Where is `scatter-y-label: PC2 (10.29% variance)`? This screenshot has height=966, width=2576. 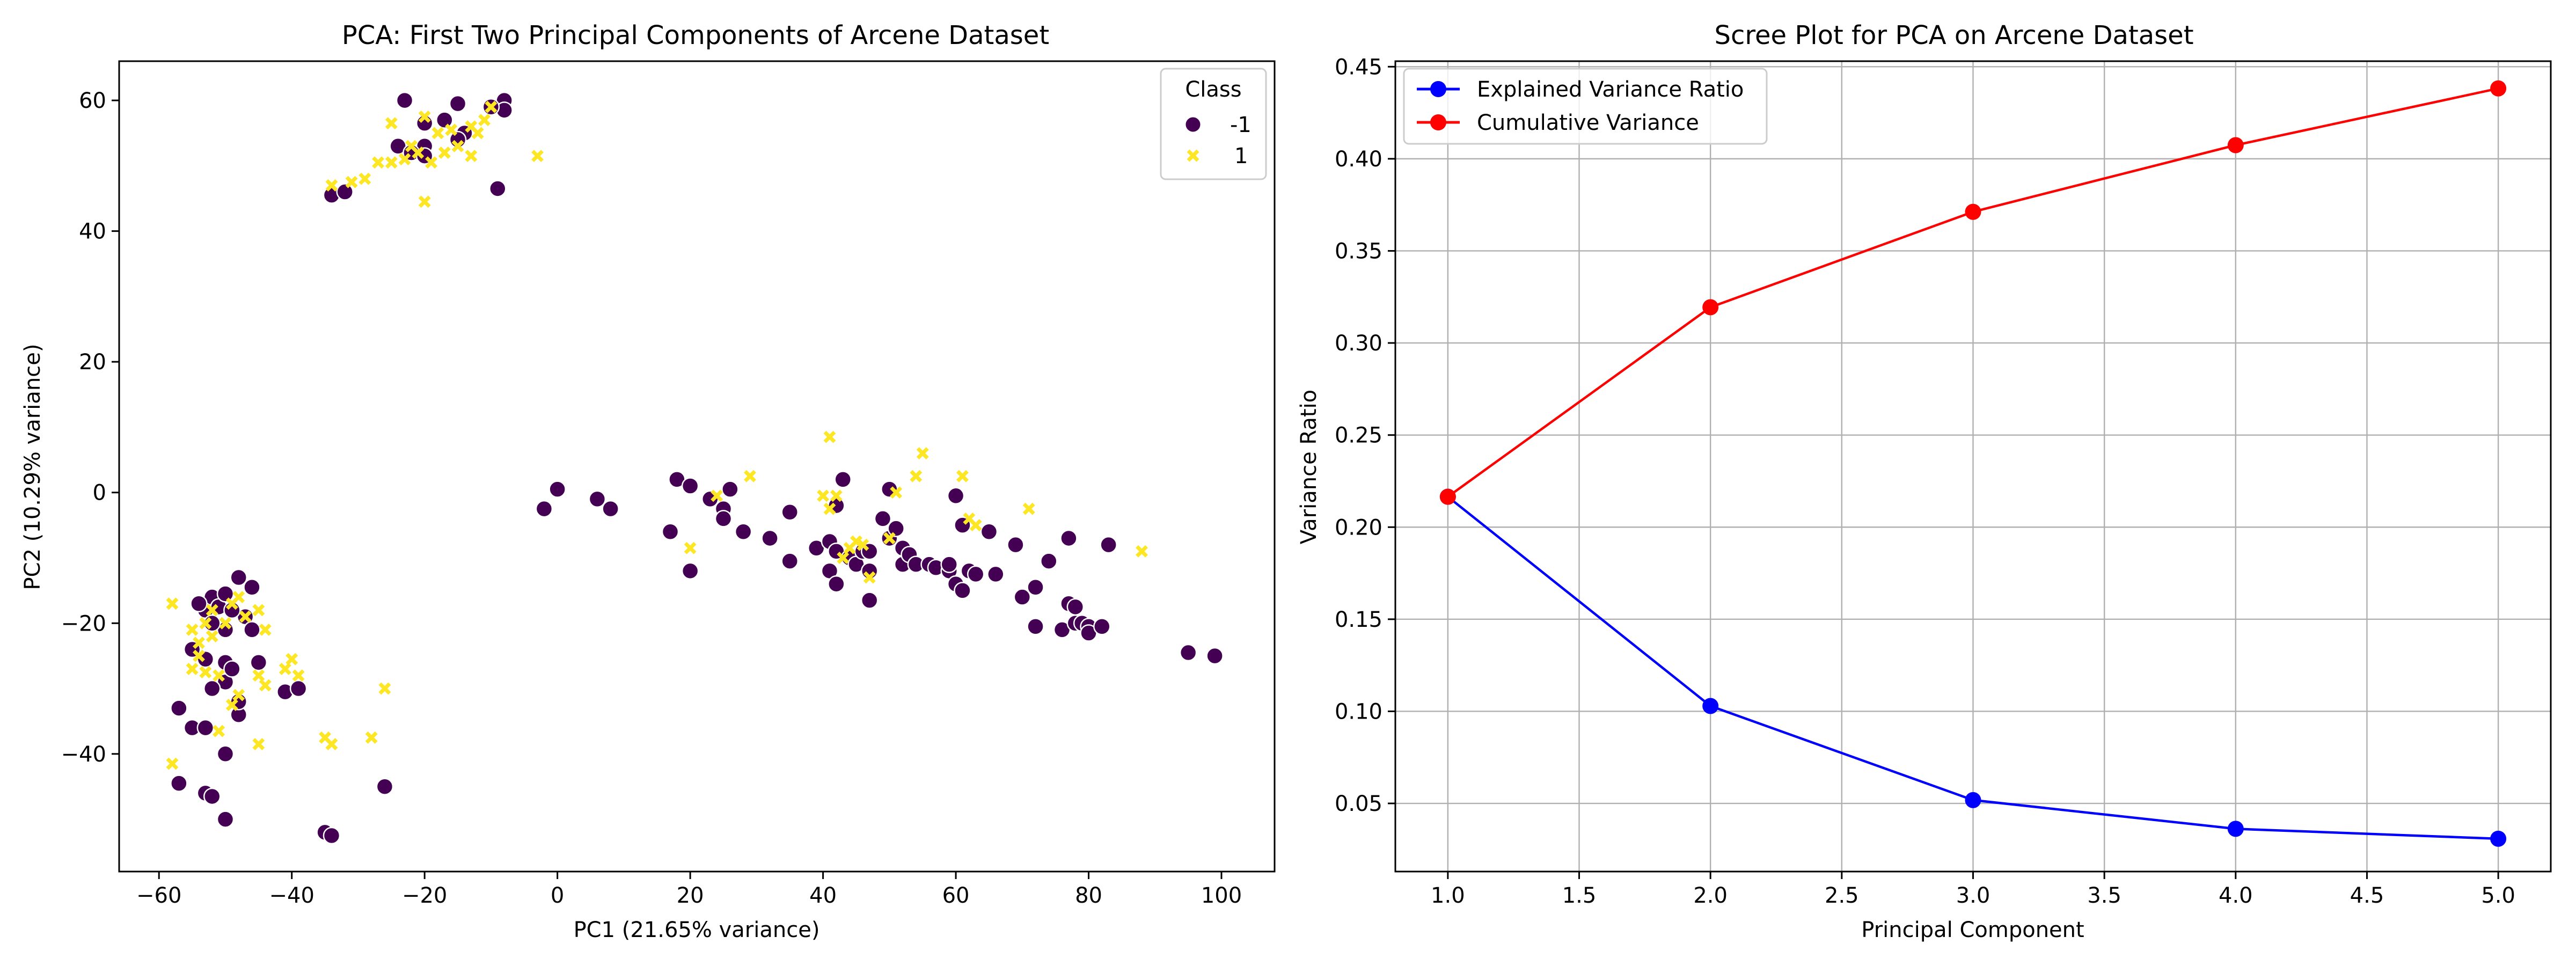
scatter-y-label: PC2 (10.29% variance) is located at coordinates (32, 467).